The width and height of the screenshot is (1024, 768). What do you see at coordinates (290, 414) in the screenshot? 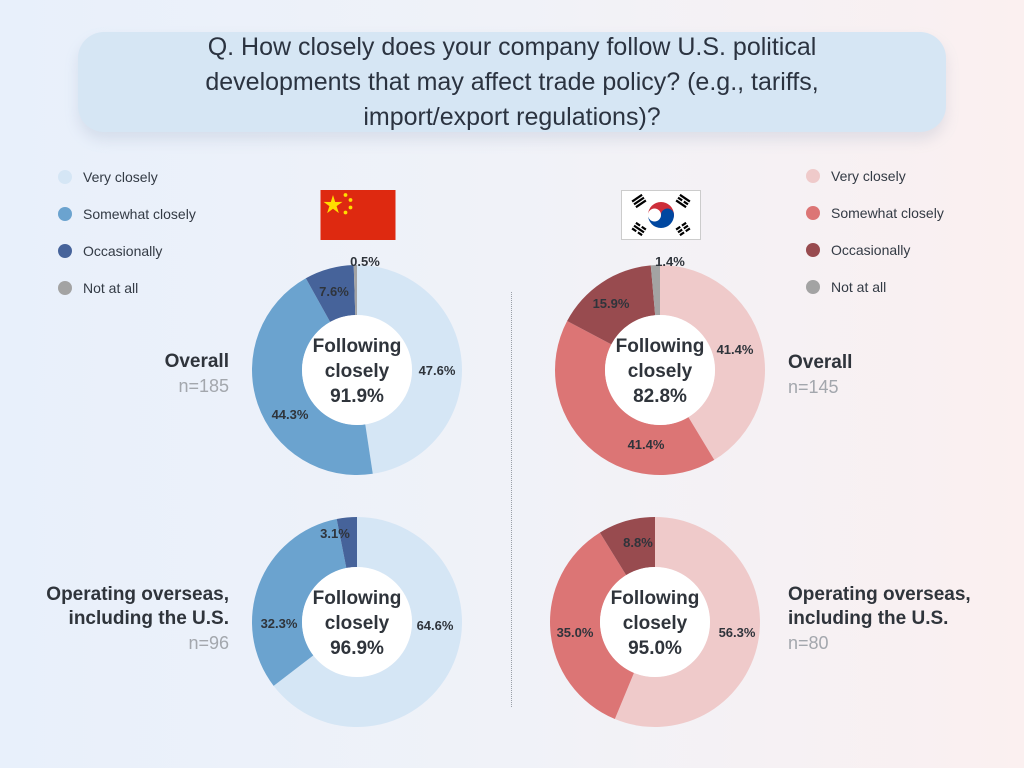
I see `donut-slice-label: 44.3%` at bounding box center [290, 414].